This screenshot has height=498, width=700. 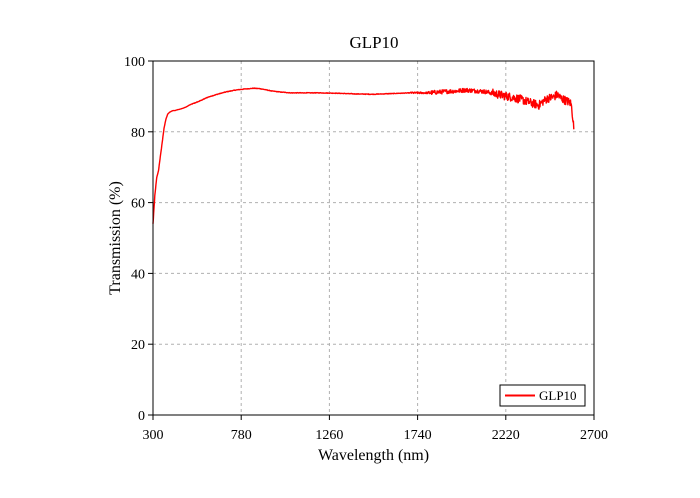 What do you see at coordinates (506, 435) in the screenshot?
I see `x-tick-label: 2220` at bounding box center [506, 435].